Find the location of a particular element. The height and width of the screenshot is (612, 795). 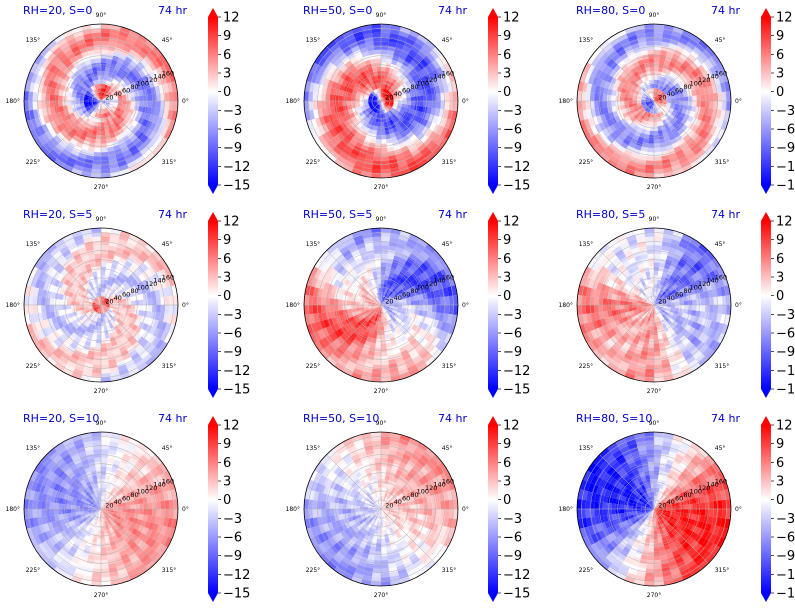

r-tick-label: 40 is located at coordinates (118, 94).